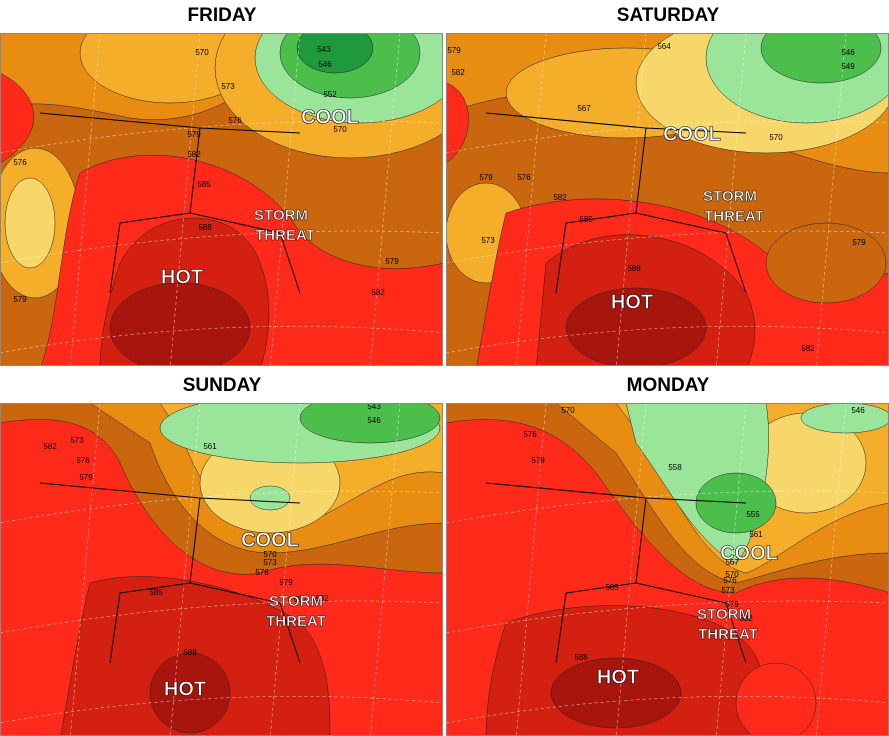 This screenshot has height=736, width=889. I want to click on contour-label: 564, so click(664, 46).